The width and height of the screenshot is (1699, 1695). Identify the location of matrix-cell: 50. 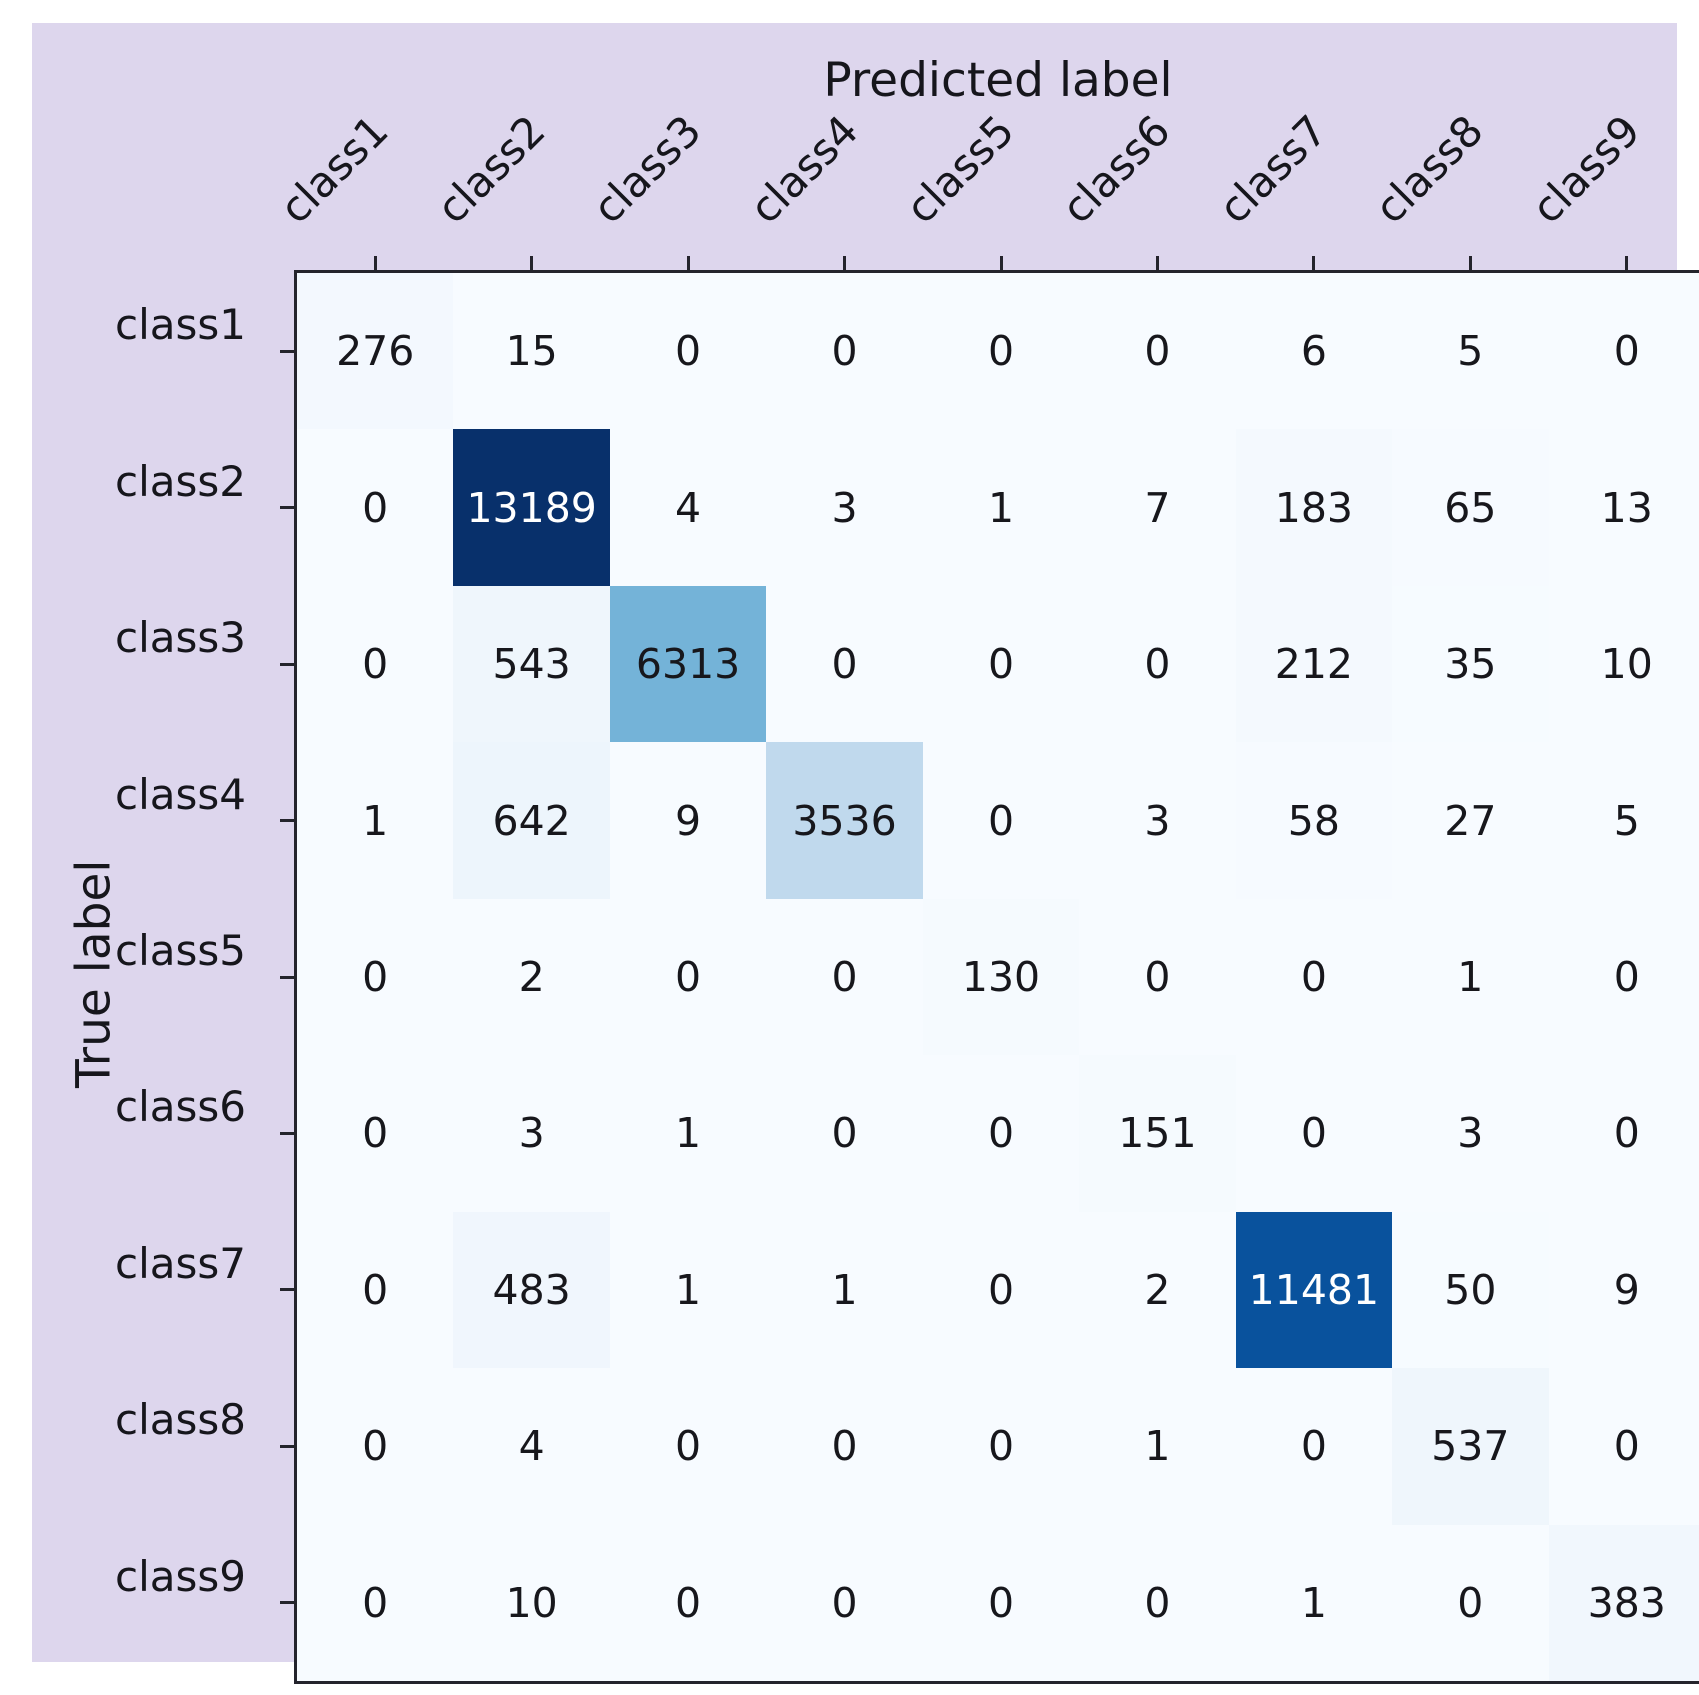
(1470, 1290).